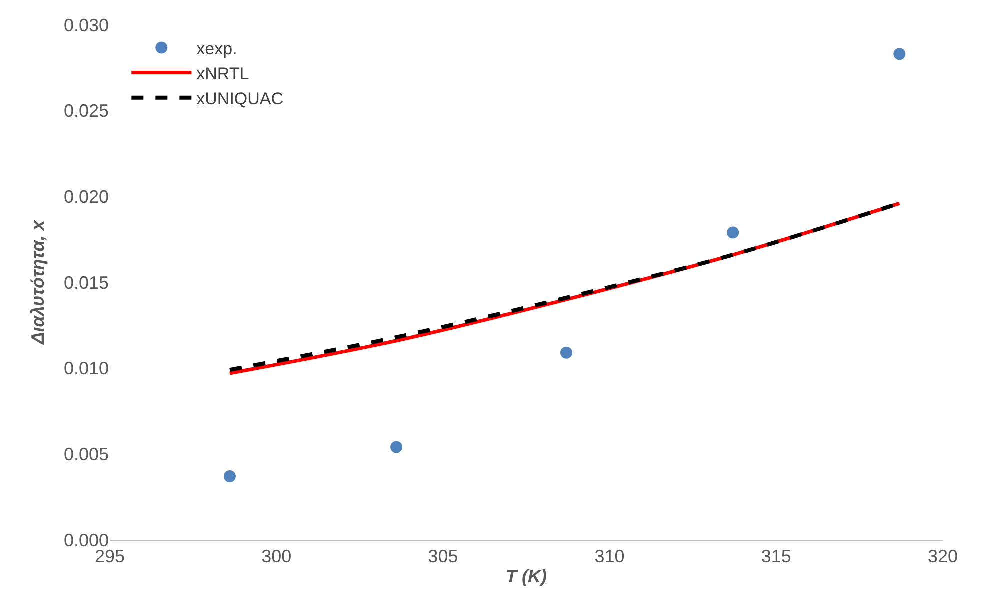 This screenshot has width=983, height=610. I want to click on x-tick-label: 315, so click(776, 556).